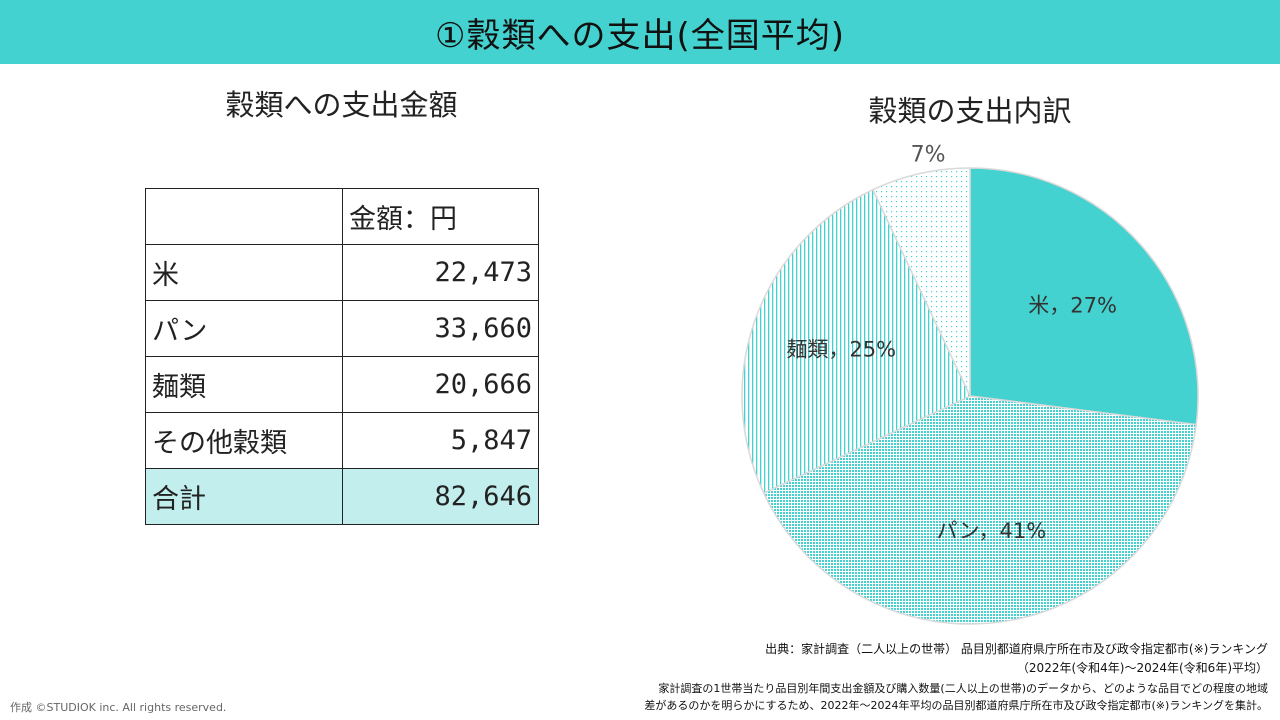 The width and height of the screenshot is (1280, 720). Describe the element at coordinates (244, 384) in the screenshot. I see `row-label: 麺類` at that location.